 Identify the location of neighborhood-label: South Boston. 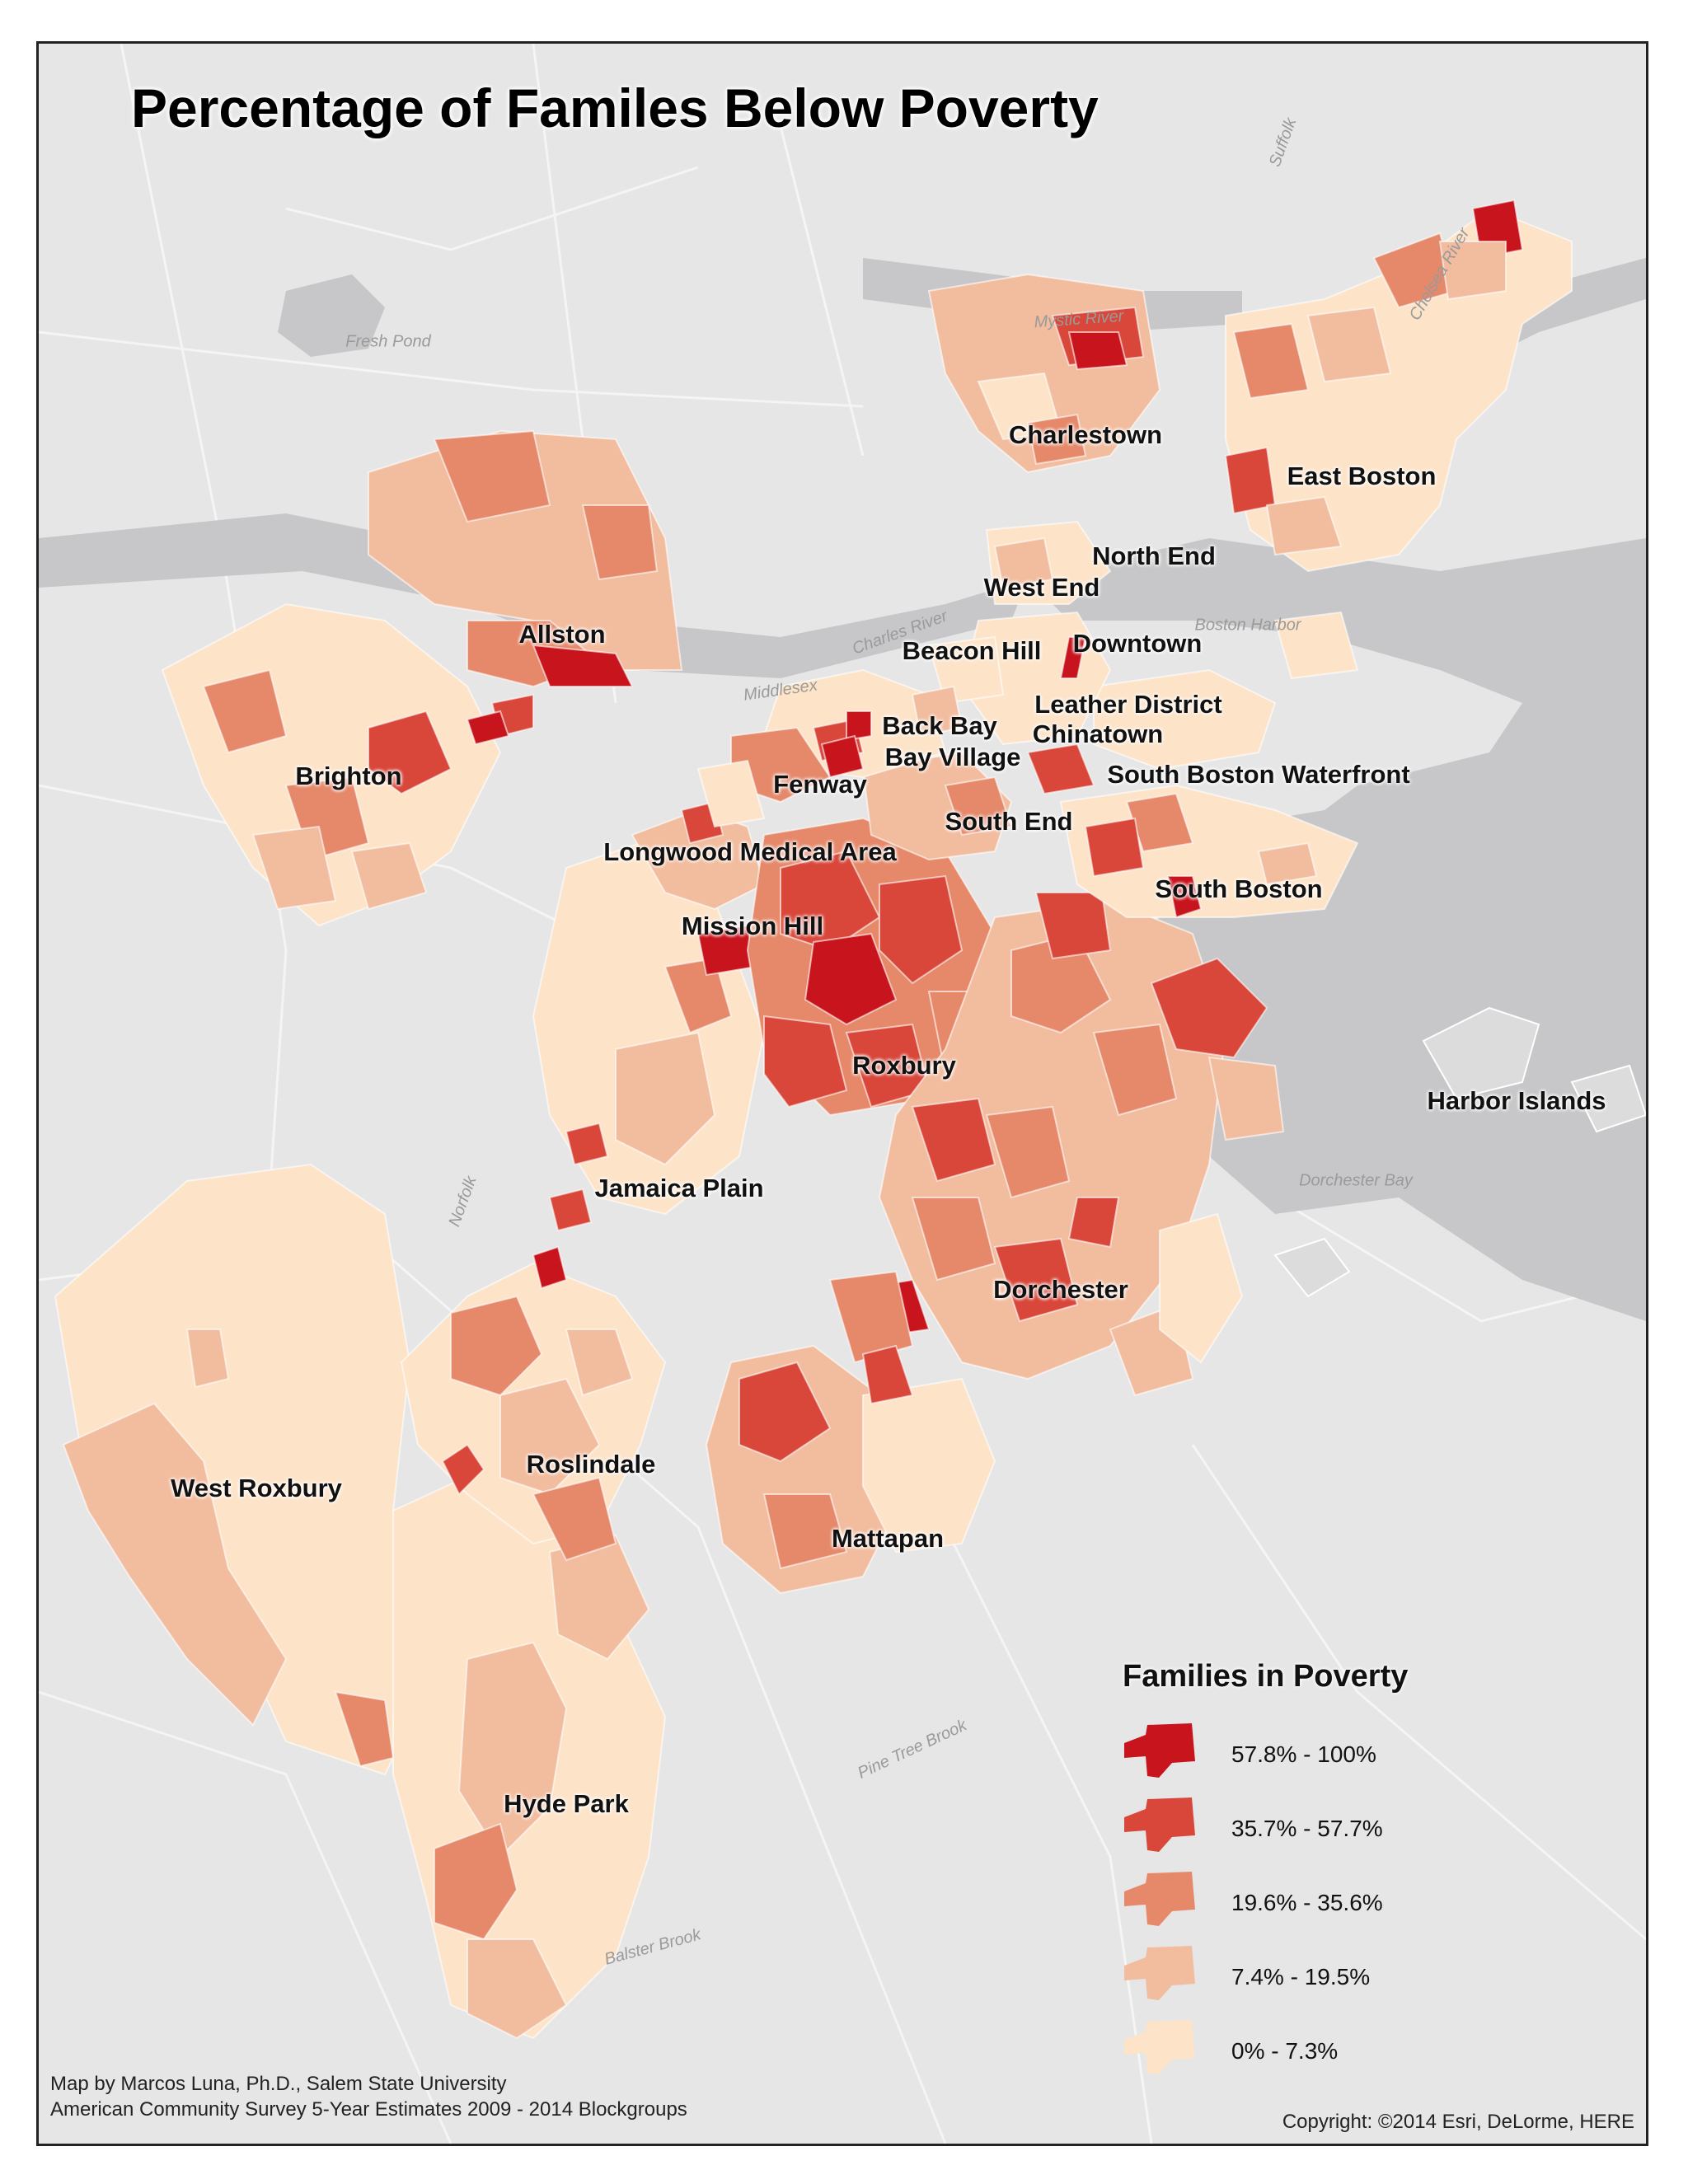
(1239, 888).